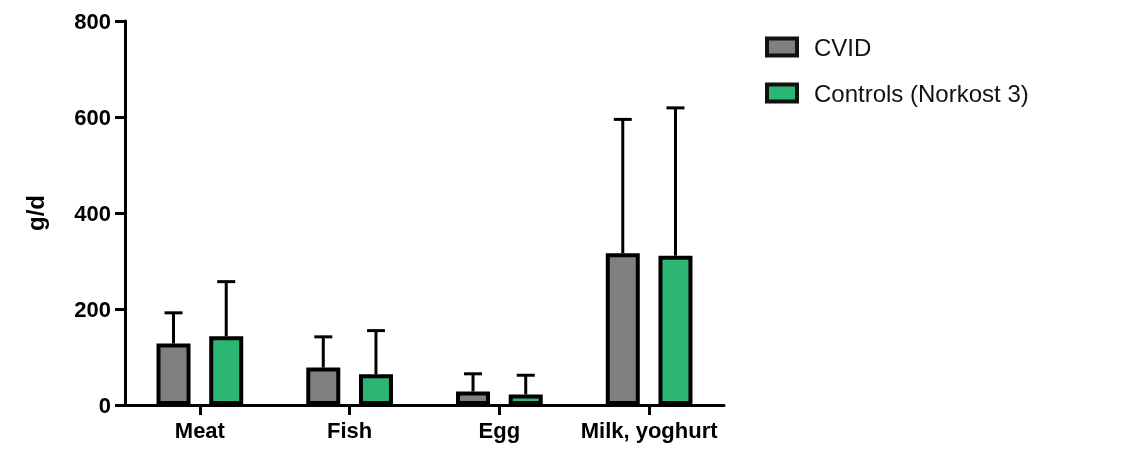 This screenshot has height=461, width=1144. What do you see at coordinates (921, 93) in the screenshot?
I see `legend-label: Controls (Norkost 3)` at bounding box center [921, 93].